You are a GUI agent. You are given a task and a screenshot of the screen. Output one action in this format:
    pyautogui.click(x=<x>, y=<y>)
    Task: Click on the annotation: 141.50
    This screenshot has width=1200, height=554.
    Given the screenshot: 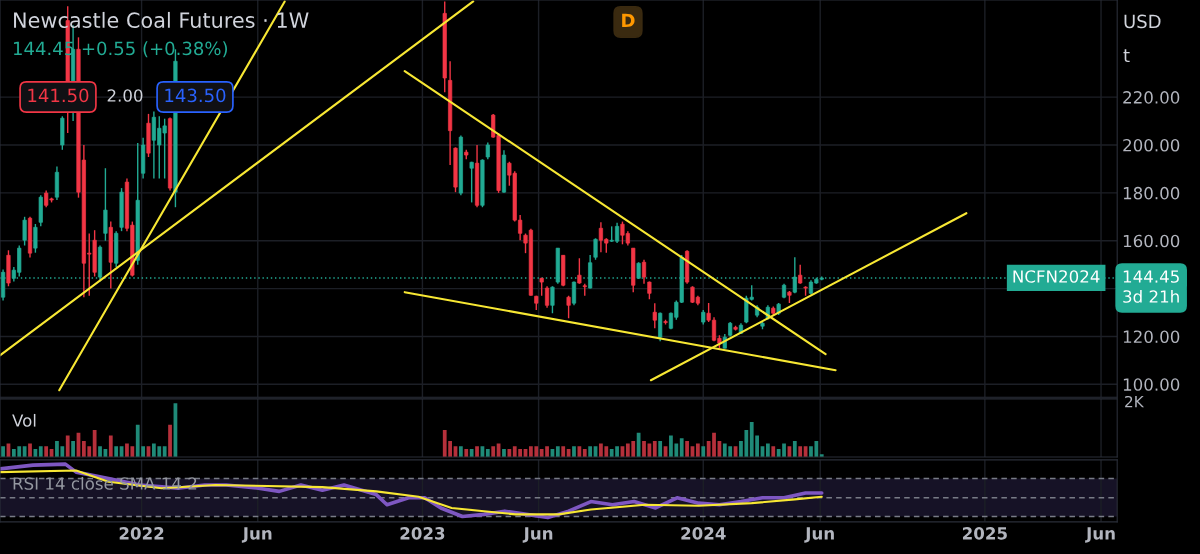 What is the action you would take?
    pyautogui.click(x=58, y=95)
    